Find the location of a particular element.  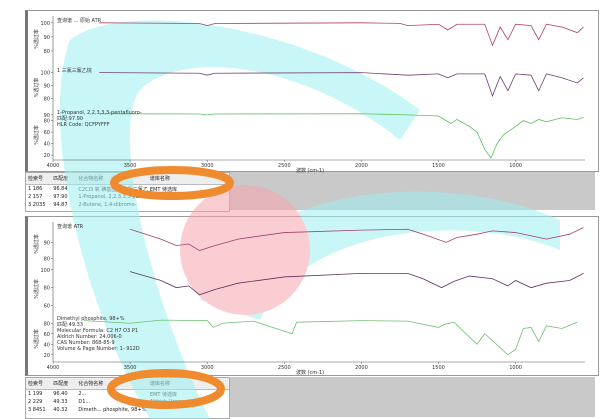

cell: 1 186 is located at coordinates (35, 189).